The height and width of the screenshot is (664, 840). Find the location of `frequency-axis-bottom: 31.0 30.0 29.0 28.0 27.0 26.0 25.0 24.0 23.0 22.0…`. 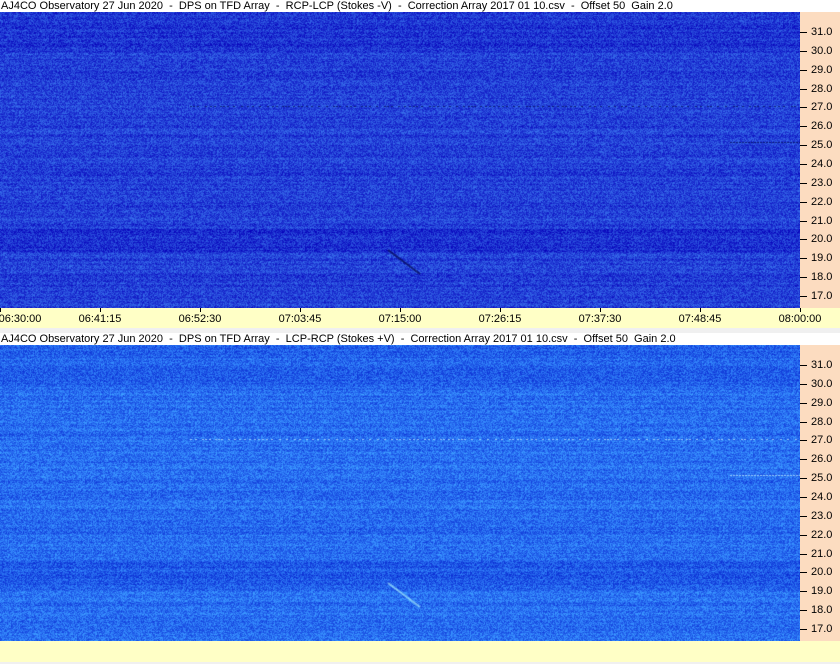

frequency-axis-bottom: 31.0 30.0 29.0 28.0 27.0 26.0 25.0 24.0 23.0 22.0… is located at coordinates (820, 493).